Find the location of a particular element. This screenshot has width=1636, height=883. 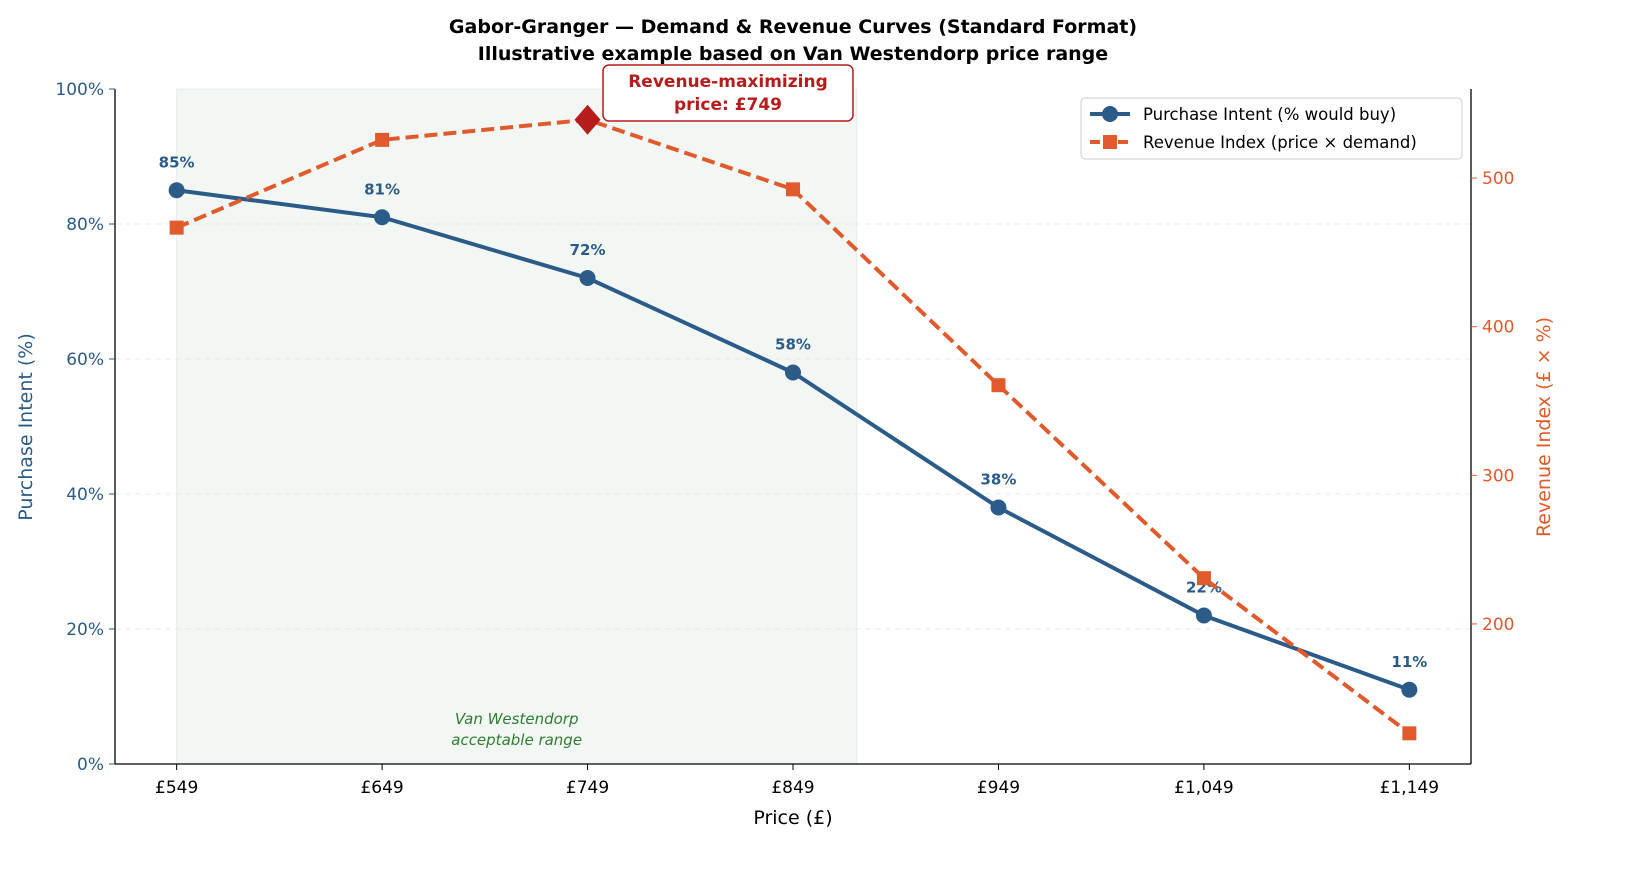

purchase-intent-data-label: 58% is located at coordinates (793, 345).